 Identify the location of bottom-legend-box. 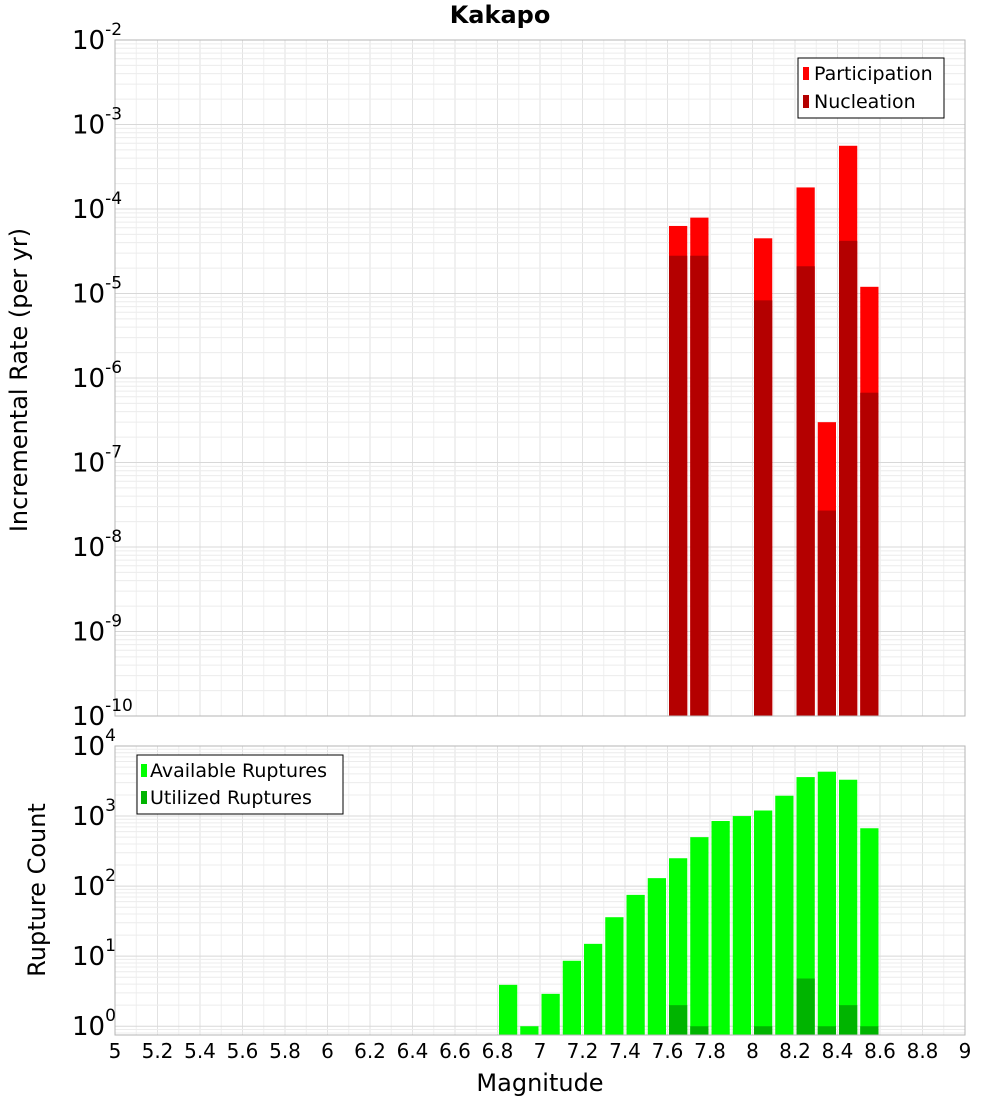
(240, 784).